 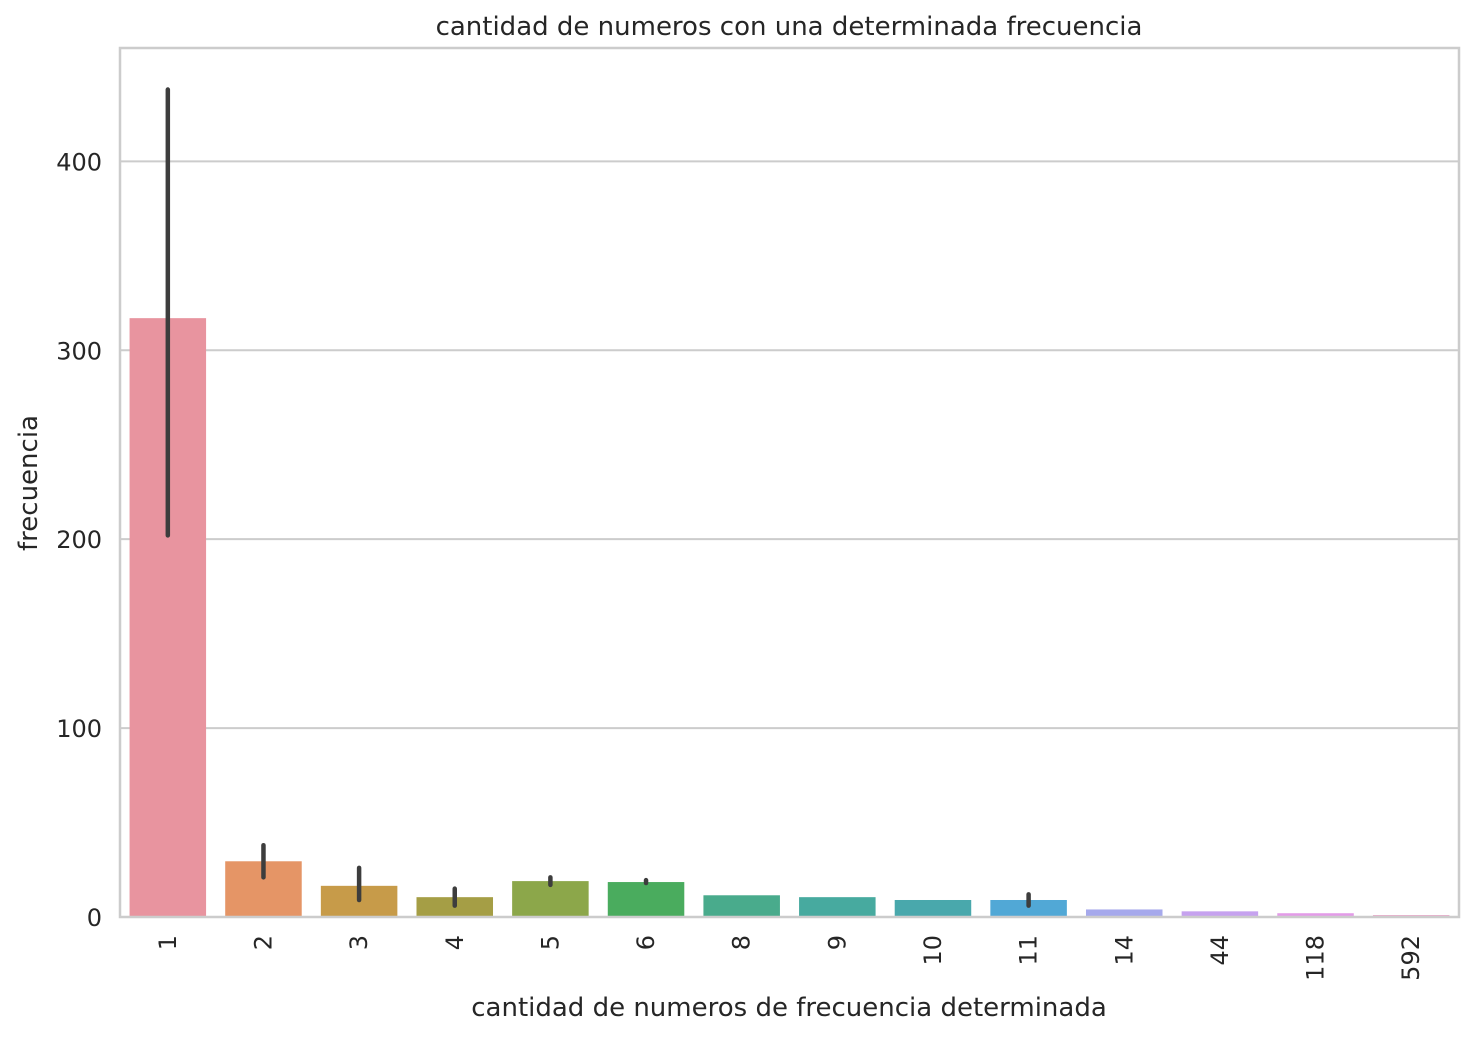 I want to click on x-tick-label: 2, so click(x=263, y=942).